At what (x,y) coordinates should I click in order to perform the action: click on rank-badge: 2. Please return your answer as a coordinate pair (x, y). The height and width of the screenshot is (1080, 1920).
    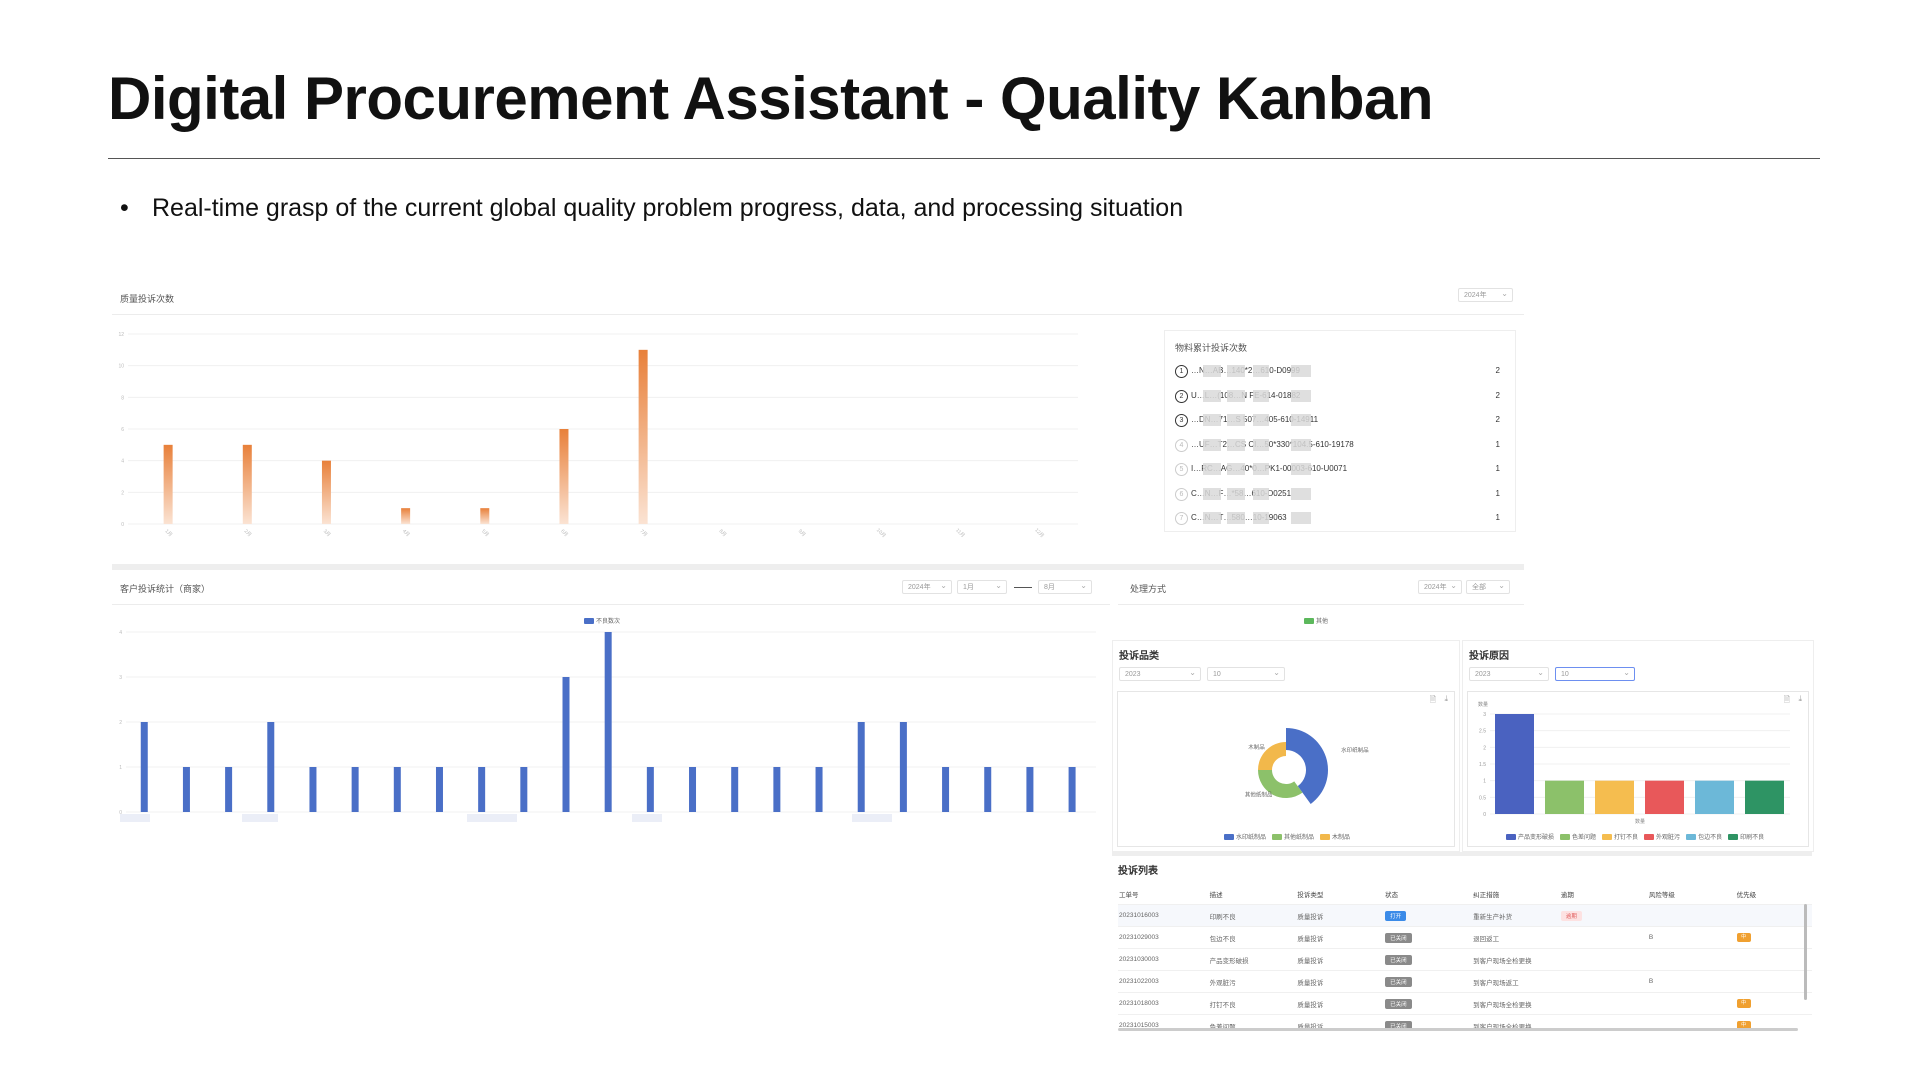
    Looking at the image, I should click on (1181, 396).